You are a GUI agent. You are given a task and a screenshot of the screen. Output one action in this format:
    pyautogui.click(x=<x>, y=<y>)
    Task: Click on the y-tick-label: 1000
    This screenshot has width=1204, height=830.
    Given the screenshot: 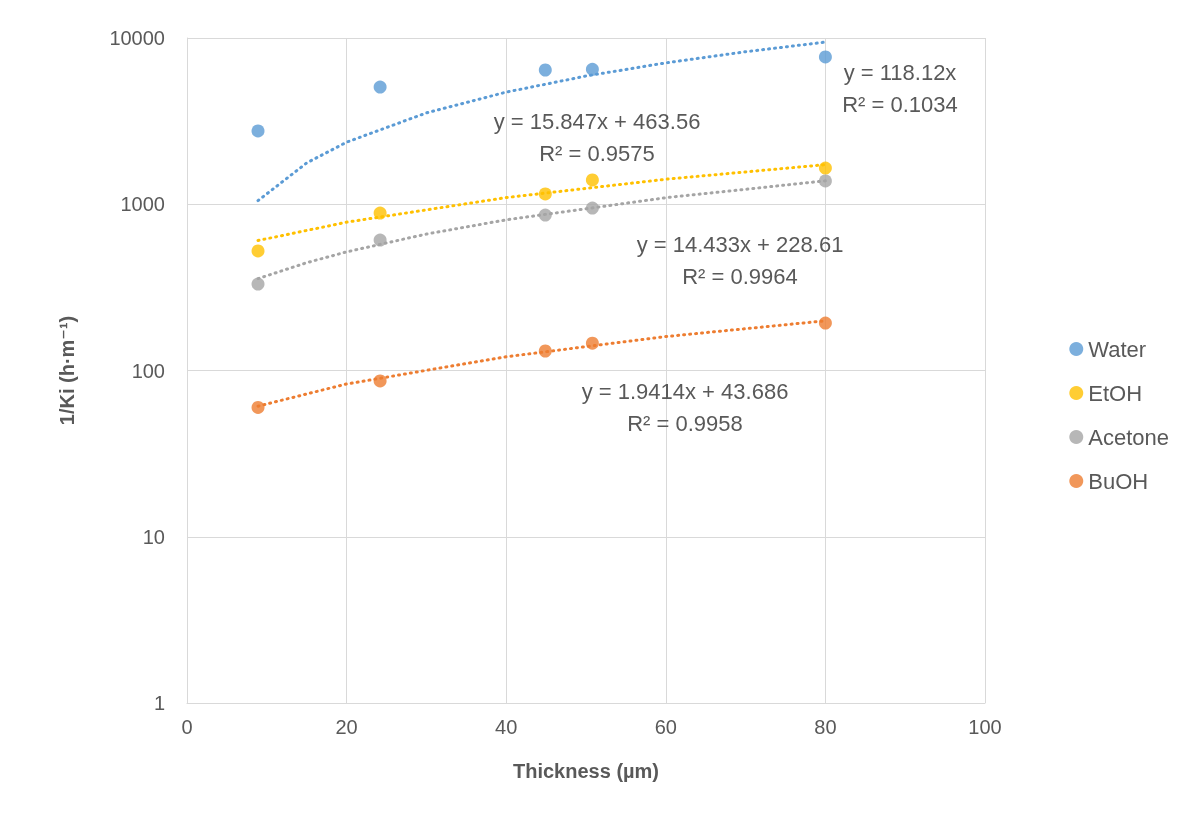 What is the action you would take?
    pyautogui.click(x=142, y=204)
    